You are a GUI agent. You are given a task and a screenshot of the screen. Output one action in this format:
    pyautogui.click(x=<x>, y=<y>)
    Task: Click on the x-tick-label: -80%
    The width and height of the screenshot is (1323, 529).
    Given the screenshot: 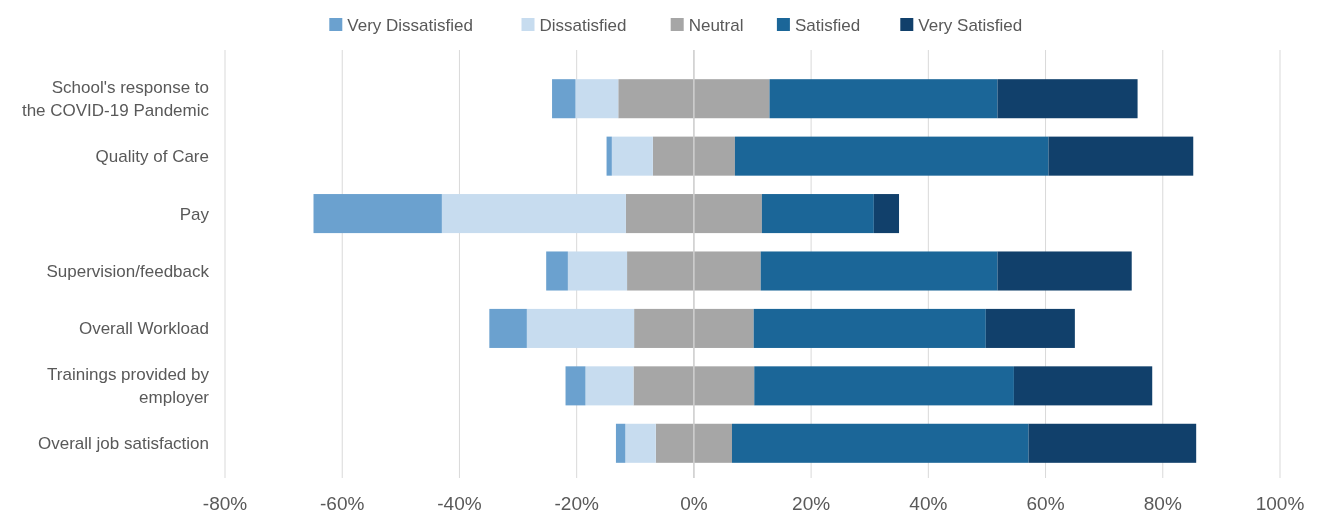 What is the action you would take?
    pyautogui.click(x=225, y=503)
    